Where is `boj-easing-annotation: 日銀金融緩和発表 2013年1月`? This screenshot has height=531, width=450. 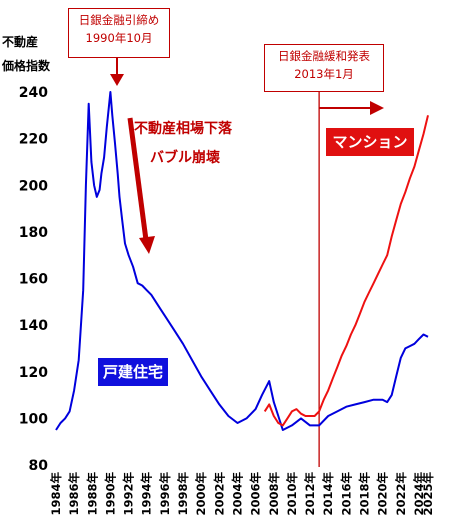
boj-easing-annotation: 日銀金融緩和発表 2013年1月 is located at coordinates (324, 68).